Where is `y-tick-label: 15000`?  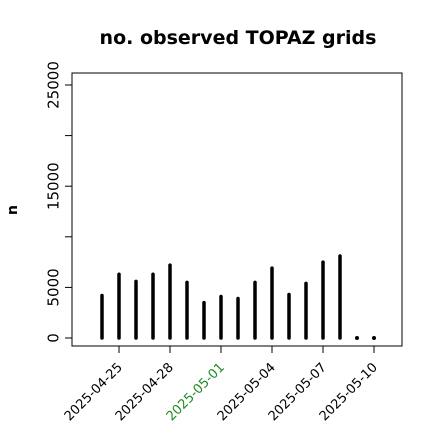 y-tick-label: 15000 is located at coordinates (54, 186).